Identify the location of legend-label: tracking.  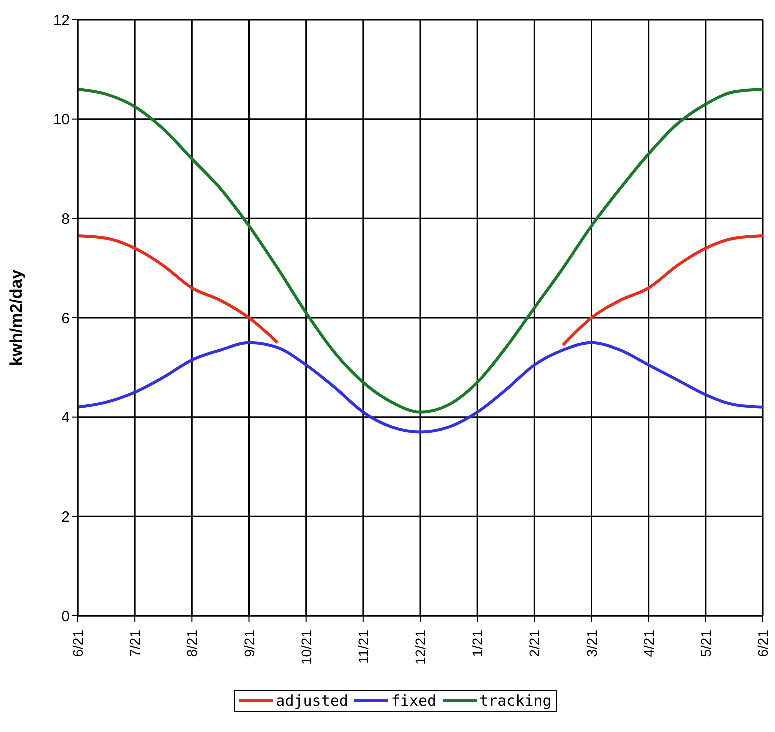
(515, 701).